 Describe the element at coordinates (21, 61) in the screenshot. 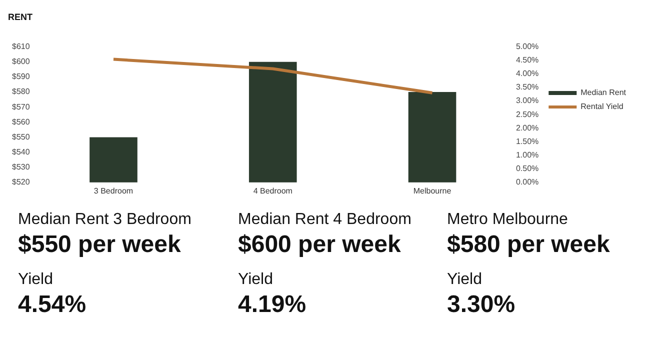

I see `y-tick-label: $600` at that location.